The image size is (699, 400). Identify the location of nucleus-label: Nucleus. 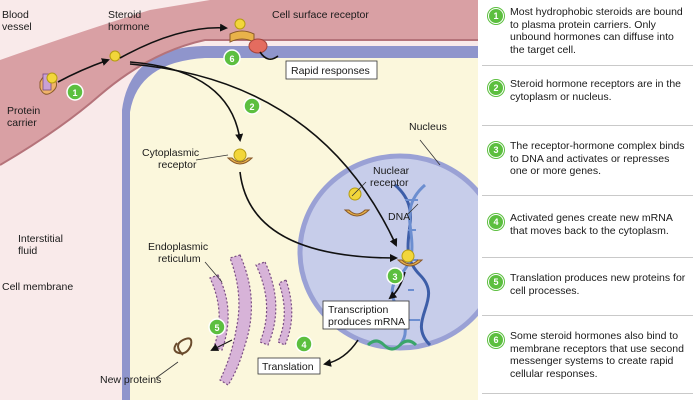
(428, 127).